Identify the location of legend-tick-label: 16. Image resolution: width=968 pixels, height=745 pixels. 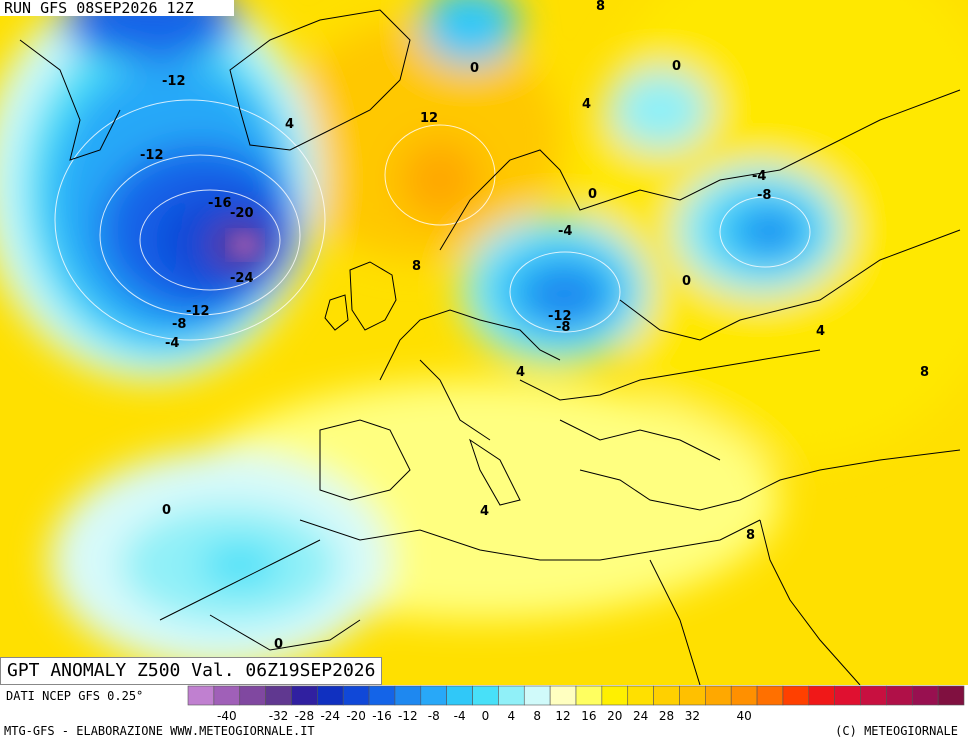
(588, 716).